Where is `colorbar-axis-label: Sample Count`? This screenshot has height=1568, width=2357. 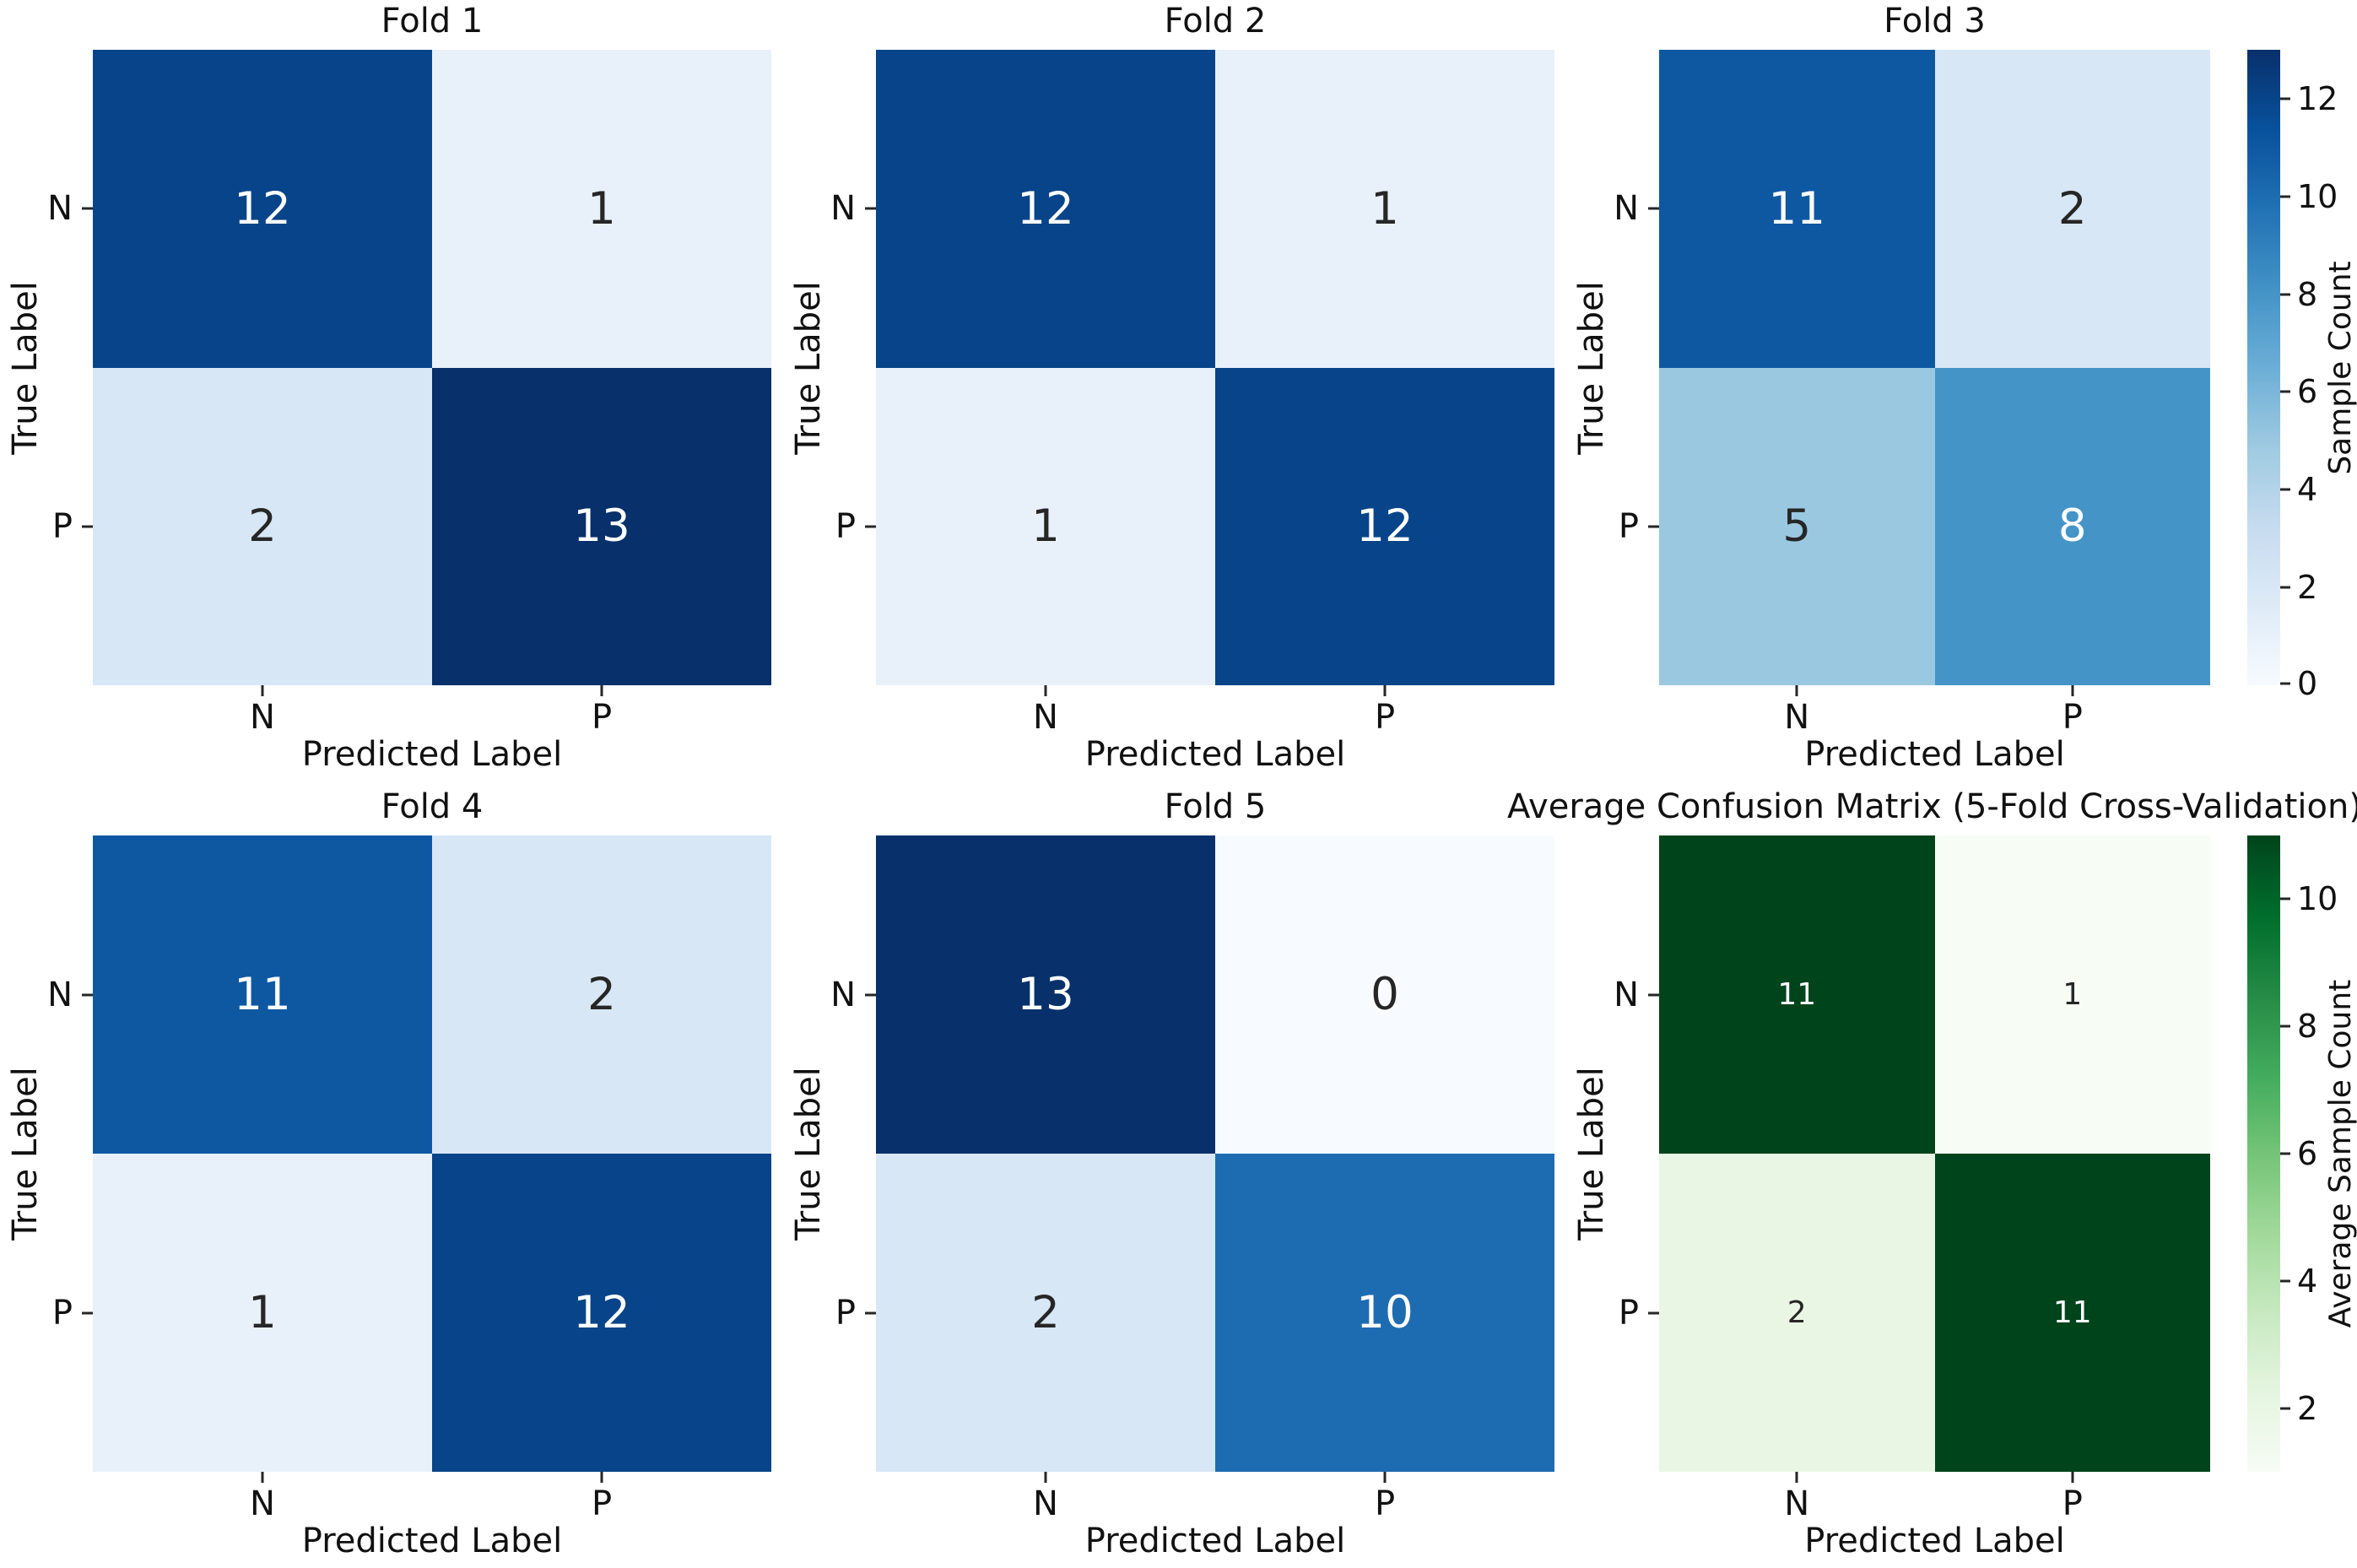 colorbar-axis-label: Sample Count is located at coordinates (2340, 367).